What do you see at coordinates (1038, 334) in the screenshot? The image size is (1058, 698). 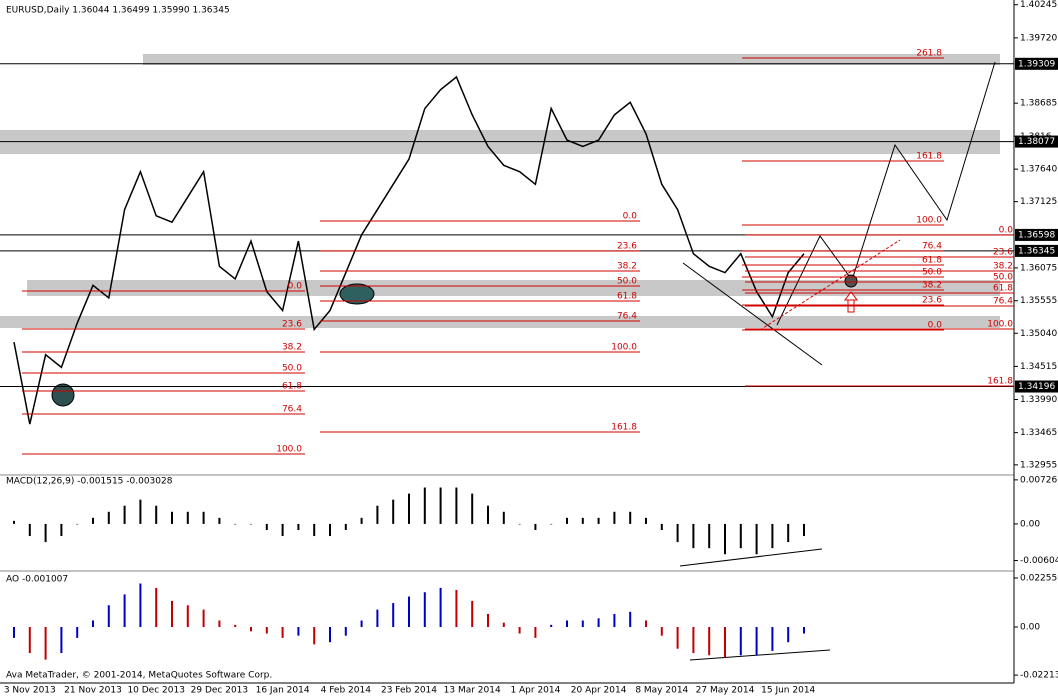 I see `y-tick-label: 1.35040` at bounding box center [1038, 334].